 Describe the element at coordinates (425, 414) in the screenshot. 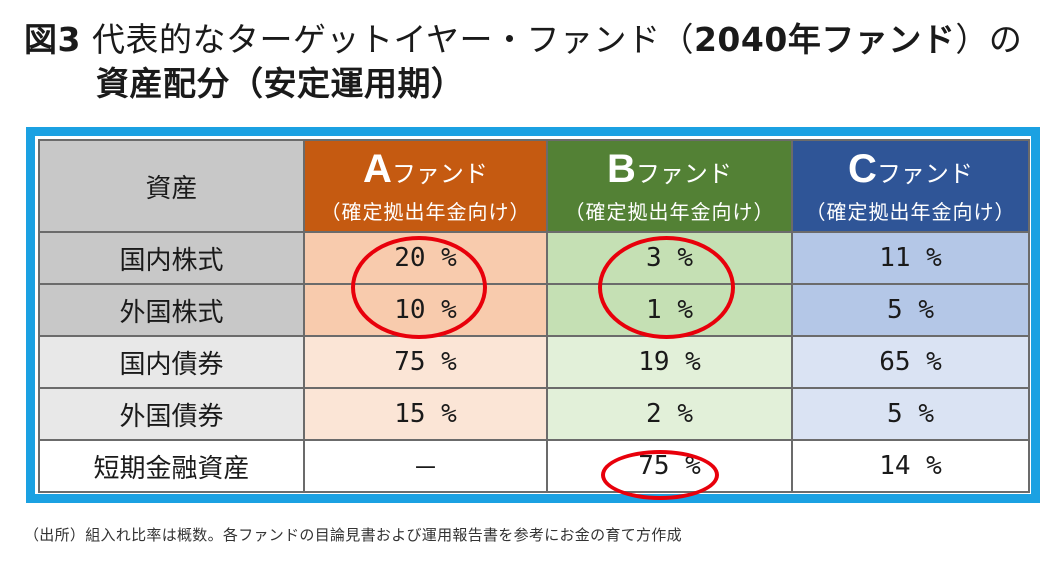

I see `fund-a-value: 15 %` at that location.